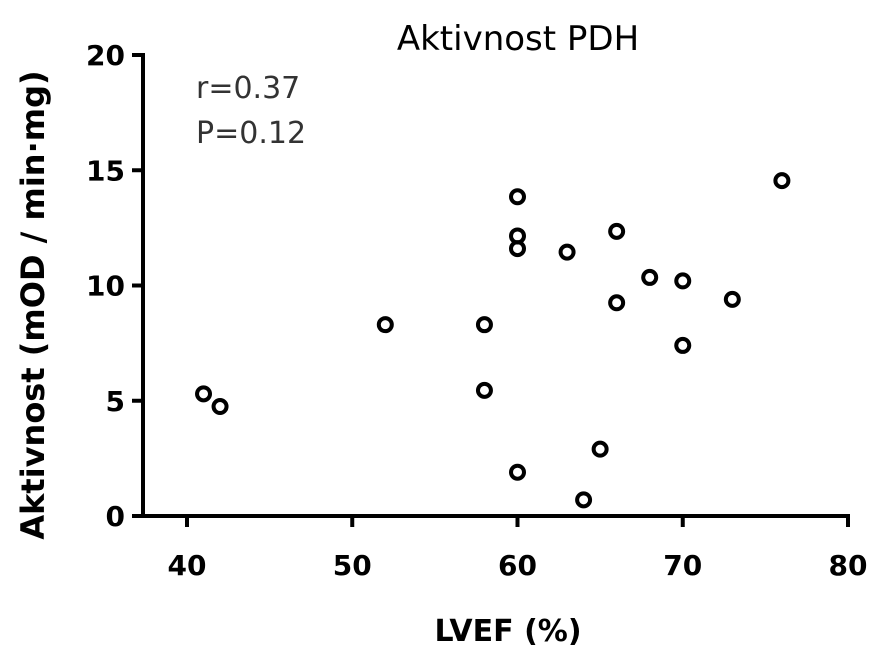 The height and width of the screenshot is (652, 869). Describe the element at coordinates (518, 39) in the screenshot. I see `chart-title: Aktivnost PDH` at that location.